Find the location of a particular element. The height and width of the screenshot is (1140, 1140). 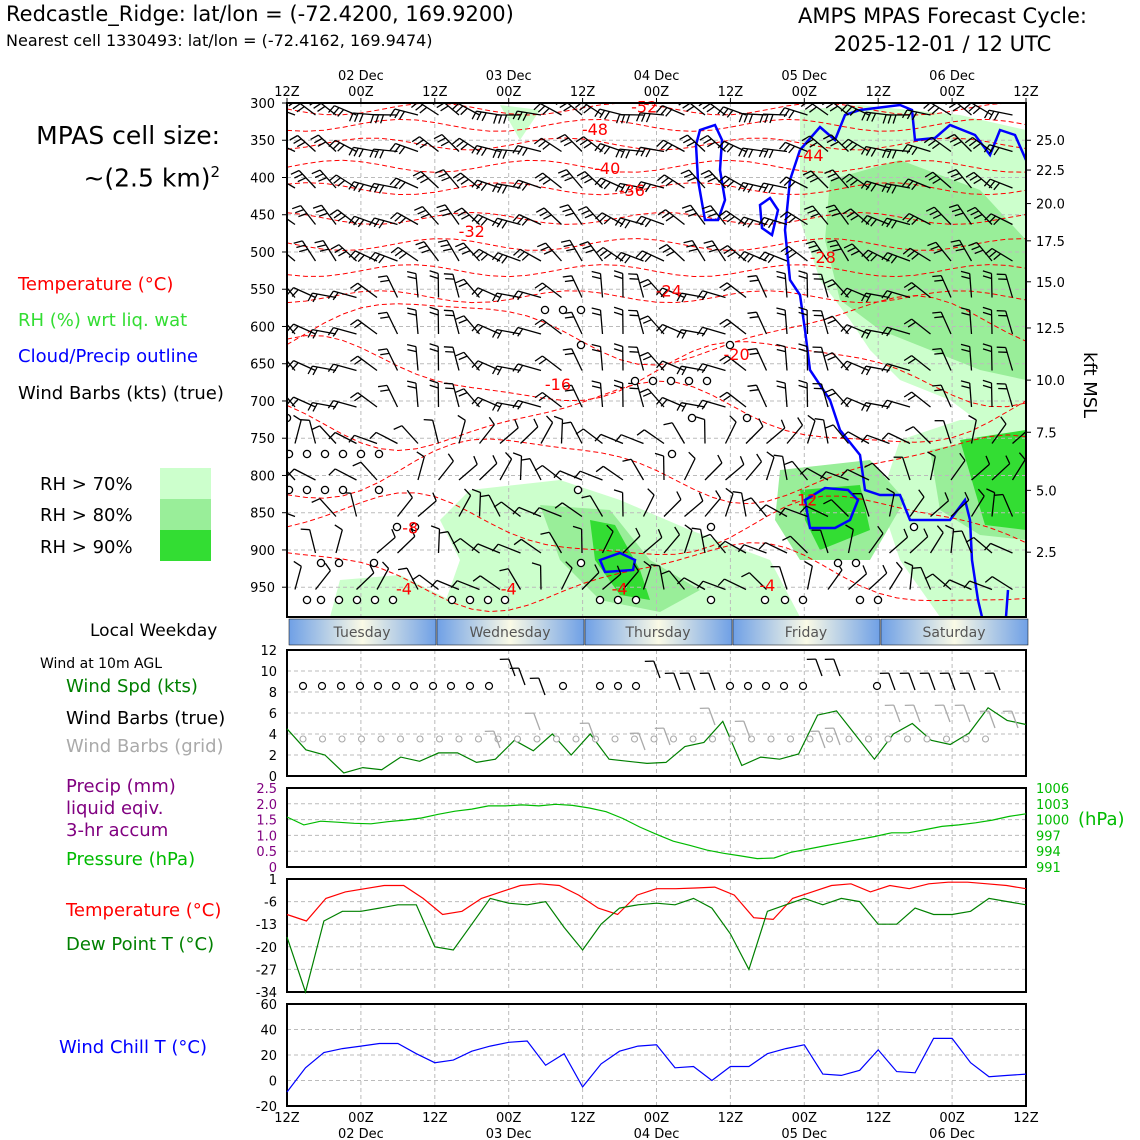

grid-calm-marker is located at coordinates (907, 739).